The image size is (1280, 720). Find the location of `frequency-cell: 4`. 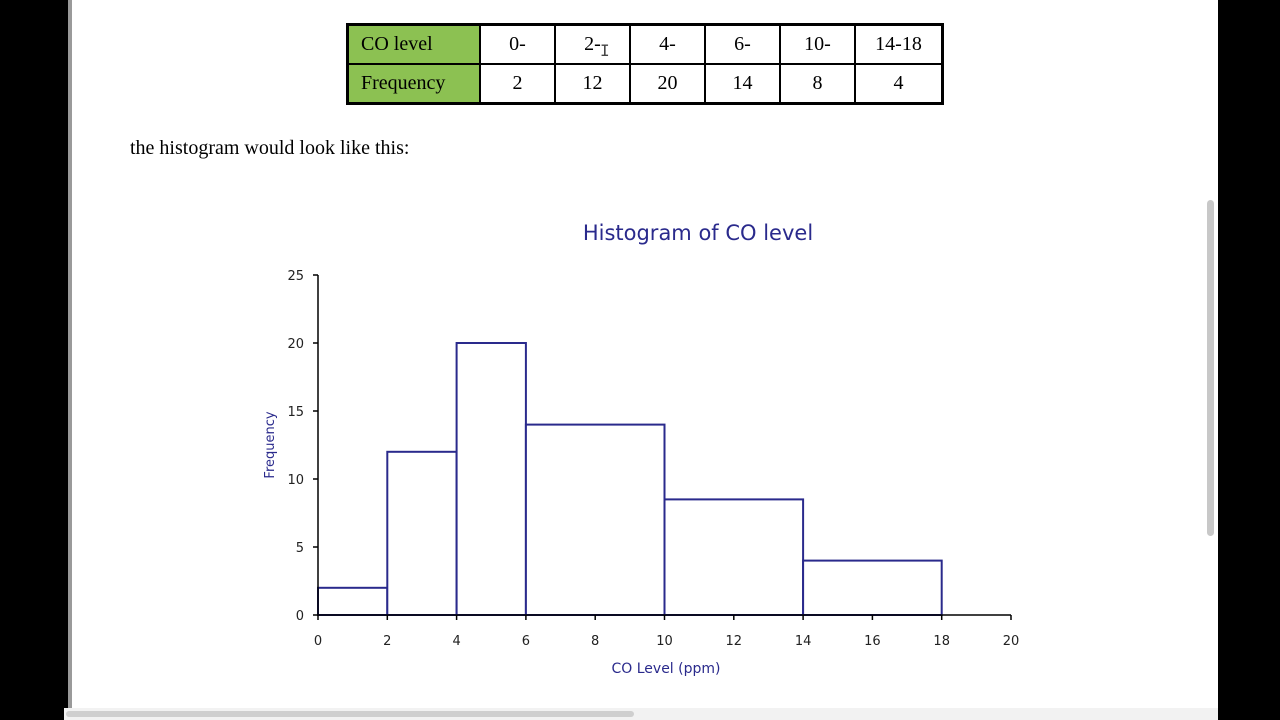

frequency-cell: 4 is located at coordinates (899, 84).